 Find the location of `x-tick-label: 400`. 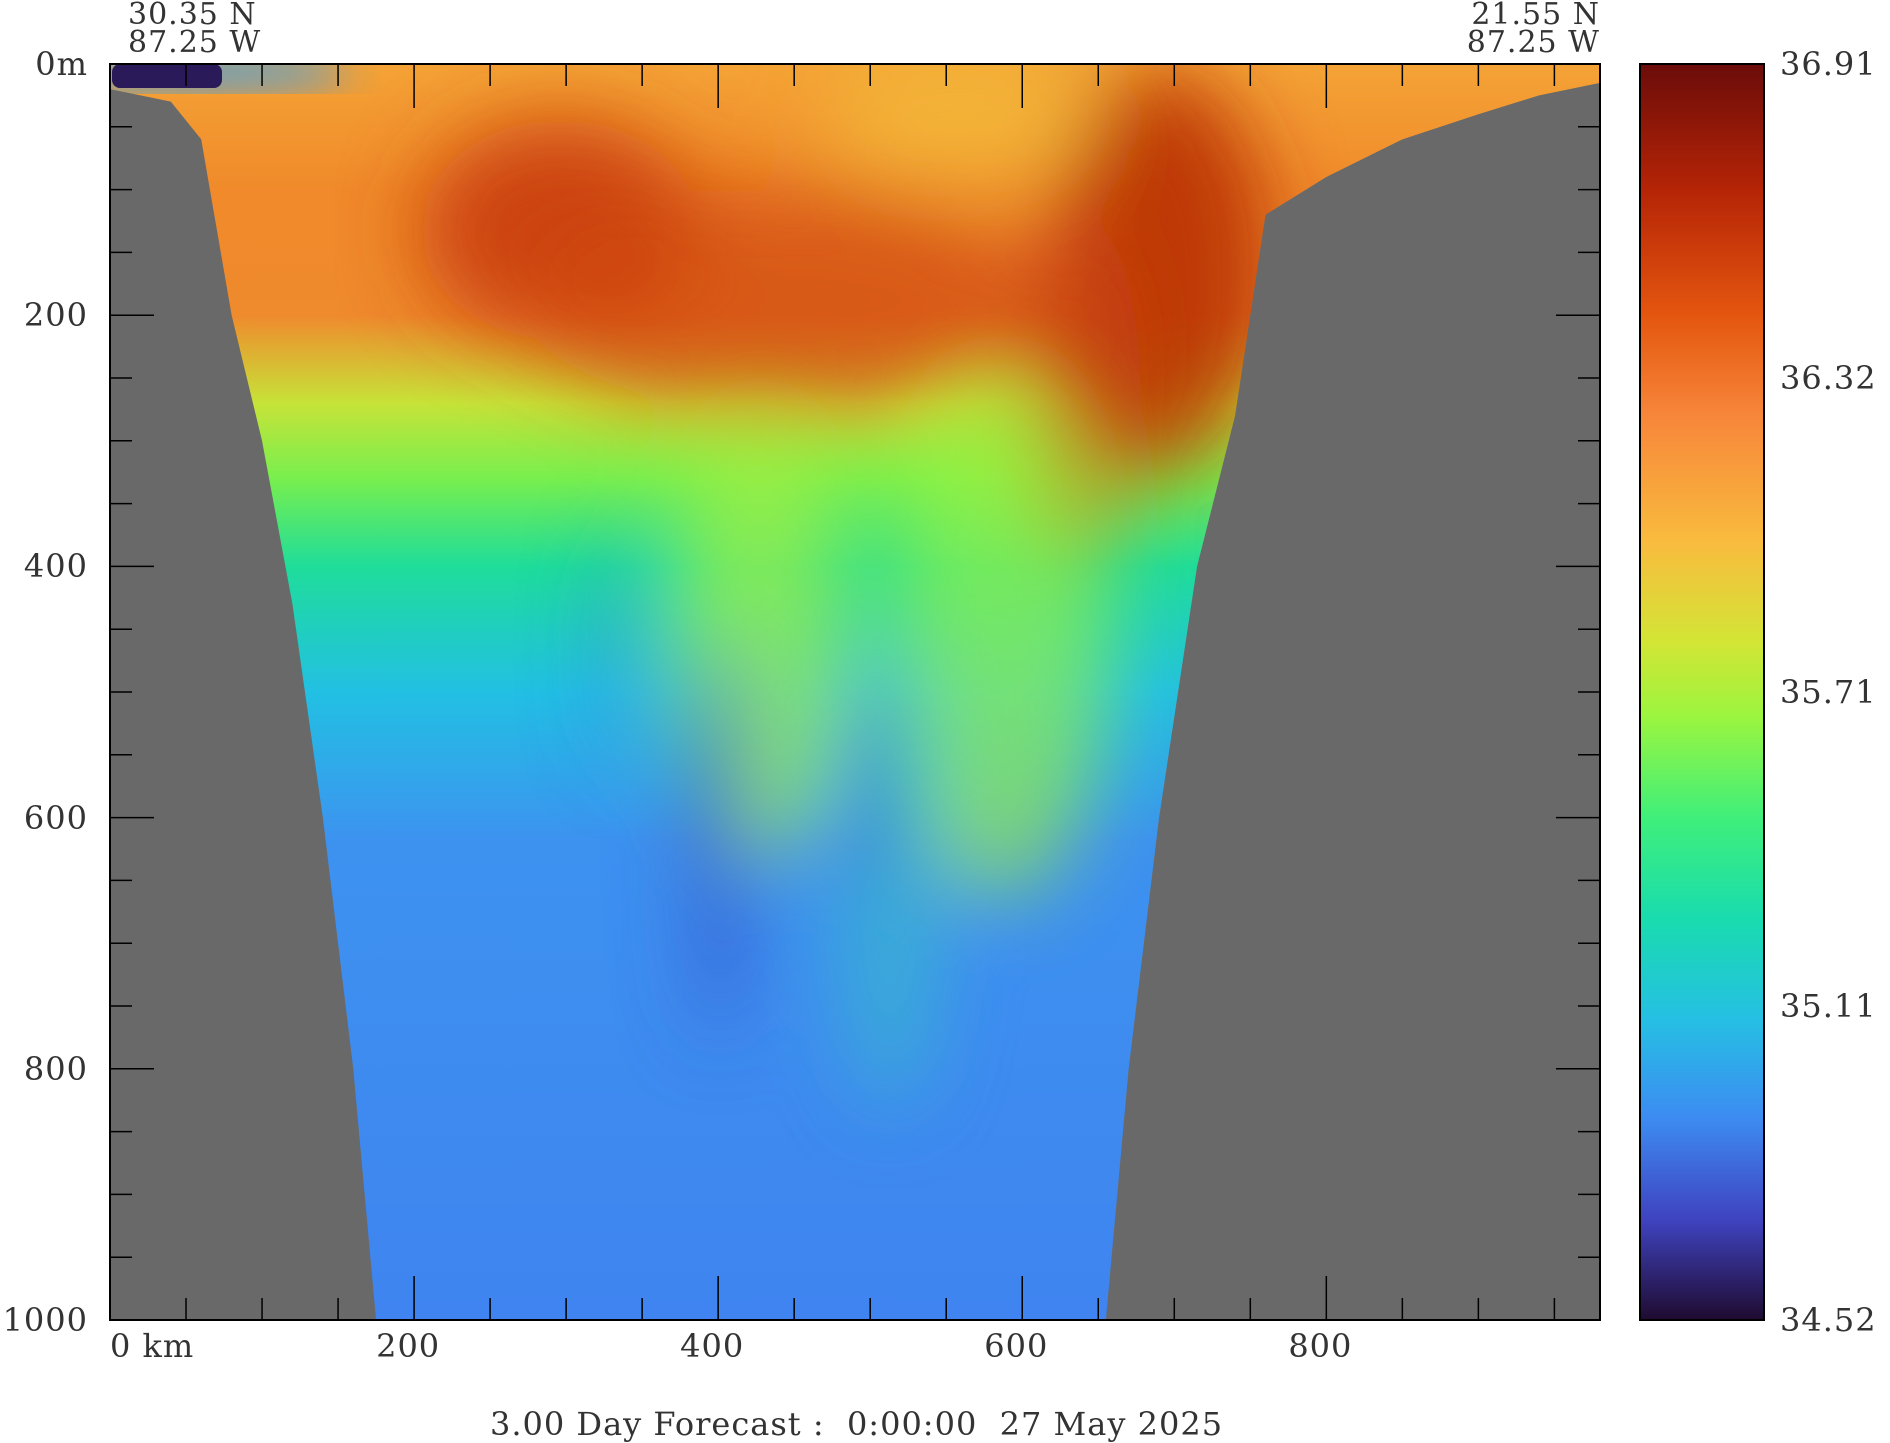

x-tick-label: 400 is located at coordinates (712, 1346).